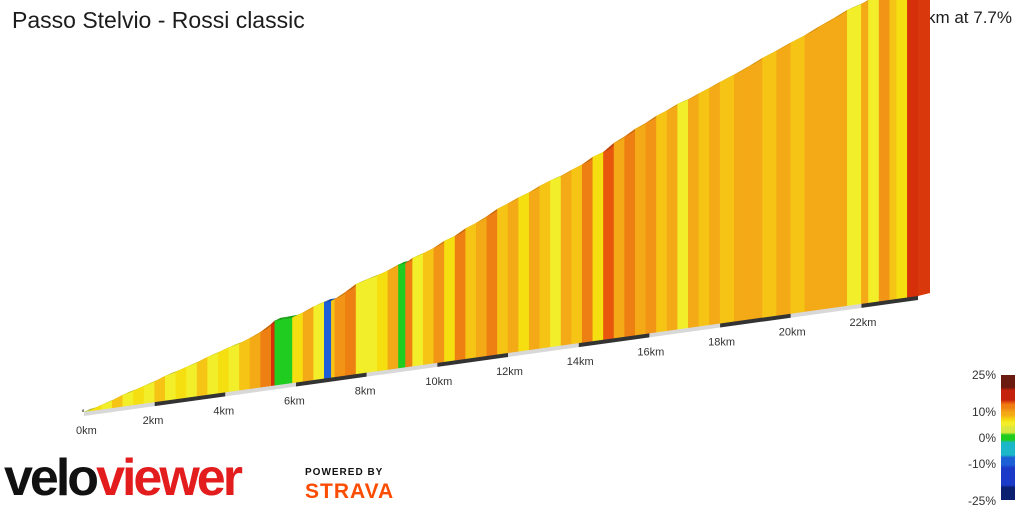  Describe the element at coordinates (981, 501) in the screenshot. I see `legend-label-minus25: -25%` at that location.